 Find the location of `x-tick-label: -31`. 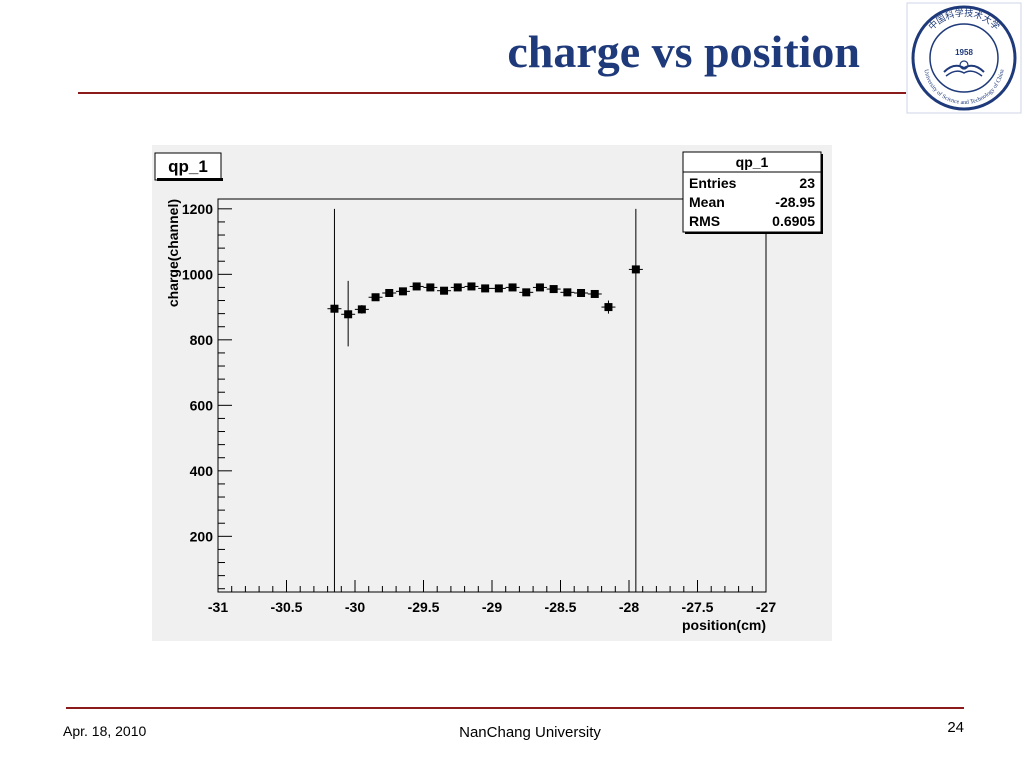

x-tick-label: -31 is located at coordinates (218, 607).